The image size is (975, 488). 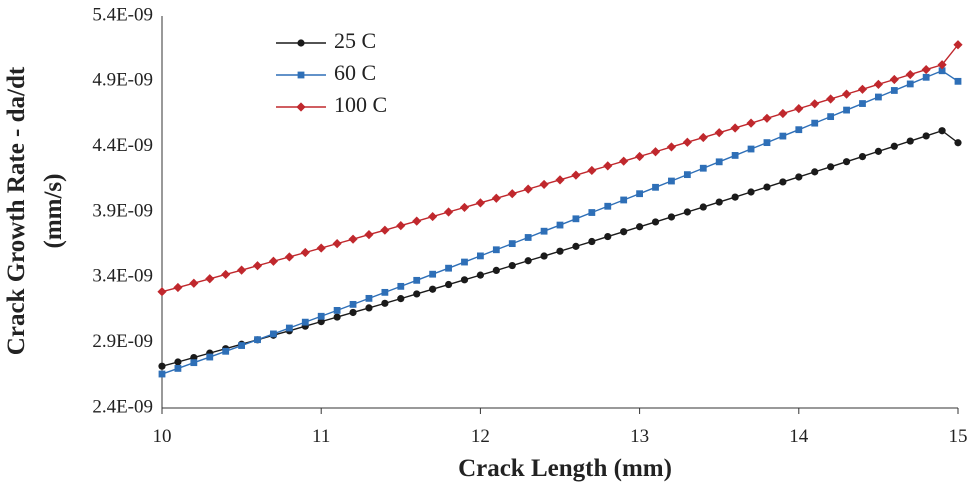 What do you see at coordinates (301, 75) in the screenshot?
I see `legend-marker-60c` at bounding box center [301, 75].